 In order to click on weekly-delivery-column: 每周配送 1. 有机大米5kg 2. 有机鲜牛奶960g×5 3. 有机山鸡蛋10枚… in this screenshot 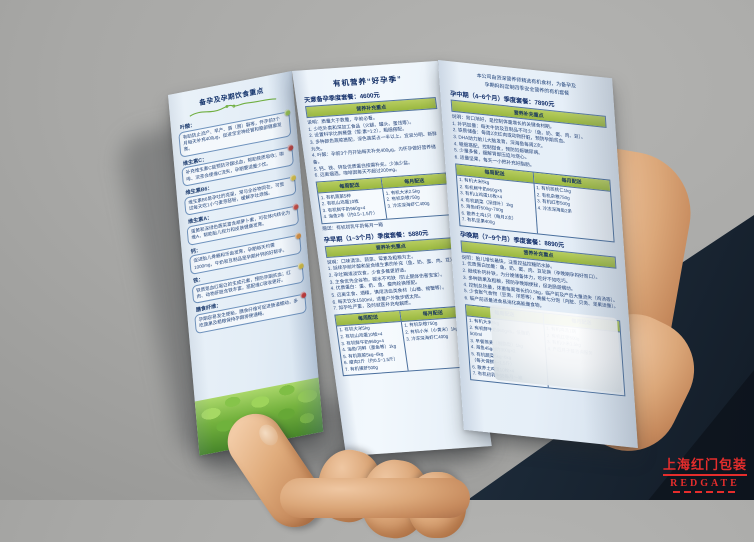, I will do `click(496, 198)`.